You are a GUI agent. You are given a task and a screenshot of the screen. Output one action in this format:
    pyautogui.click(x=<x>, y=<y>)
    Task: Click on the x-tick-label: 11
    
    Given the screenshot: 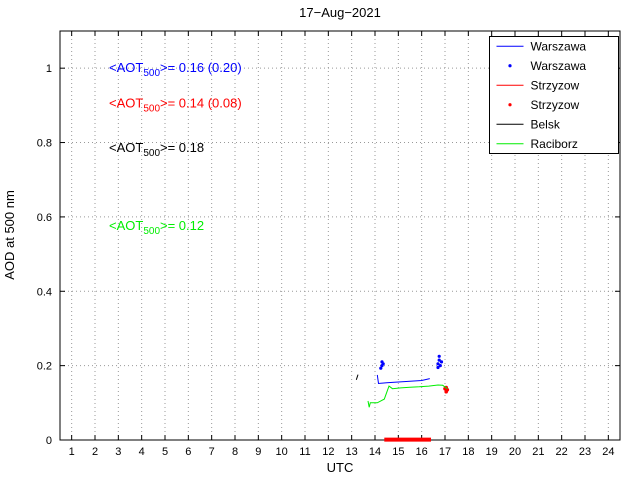 What is the action you would take?
    pyautogui.click(x=304, y=452)
    